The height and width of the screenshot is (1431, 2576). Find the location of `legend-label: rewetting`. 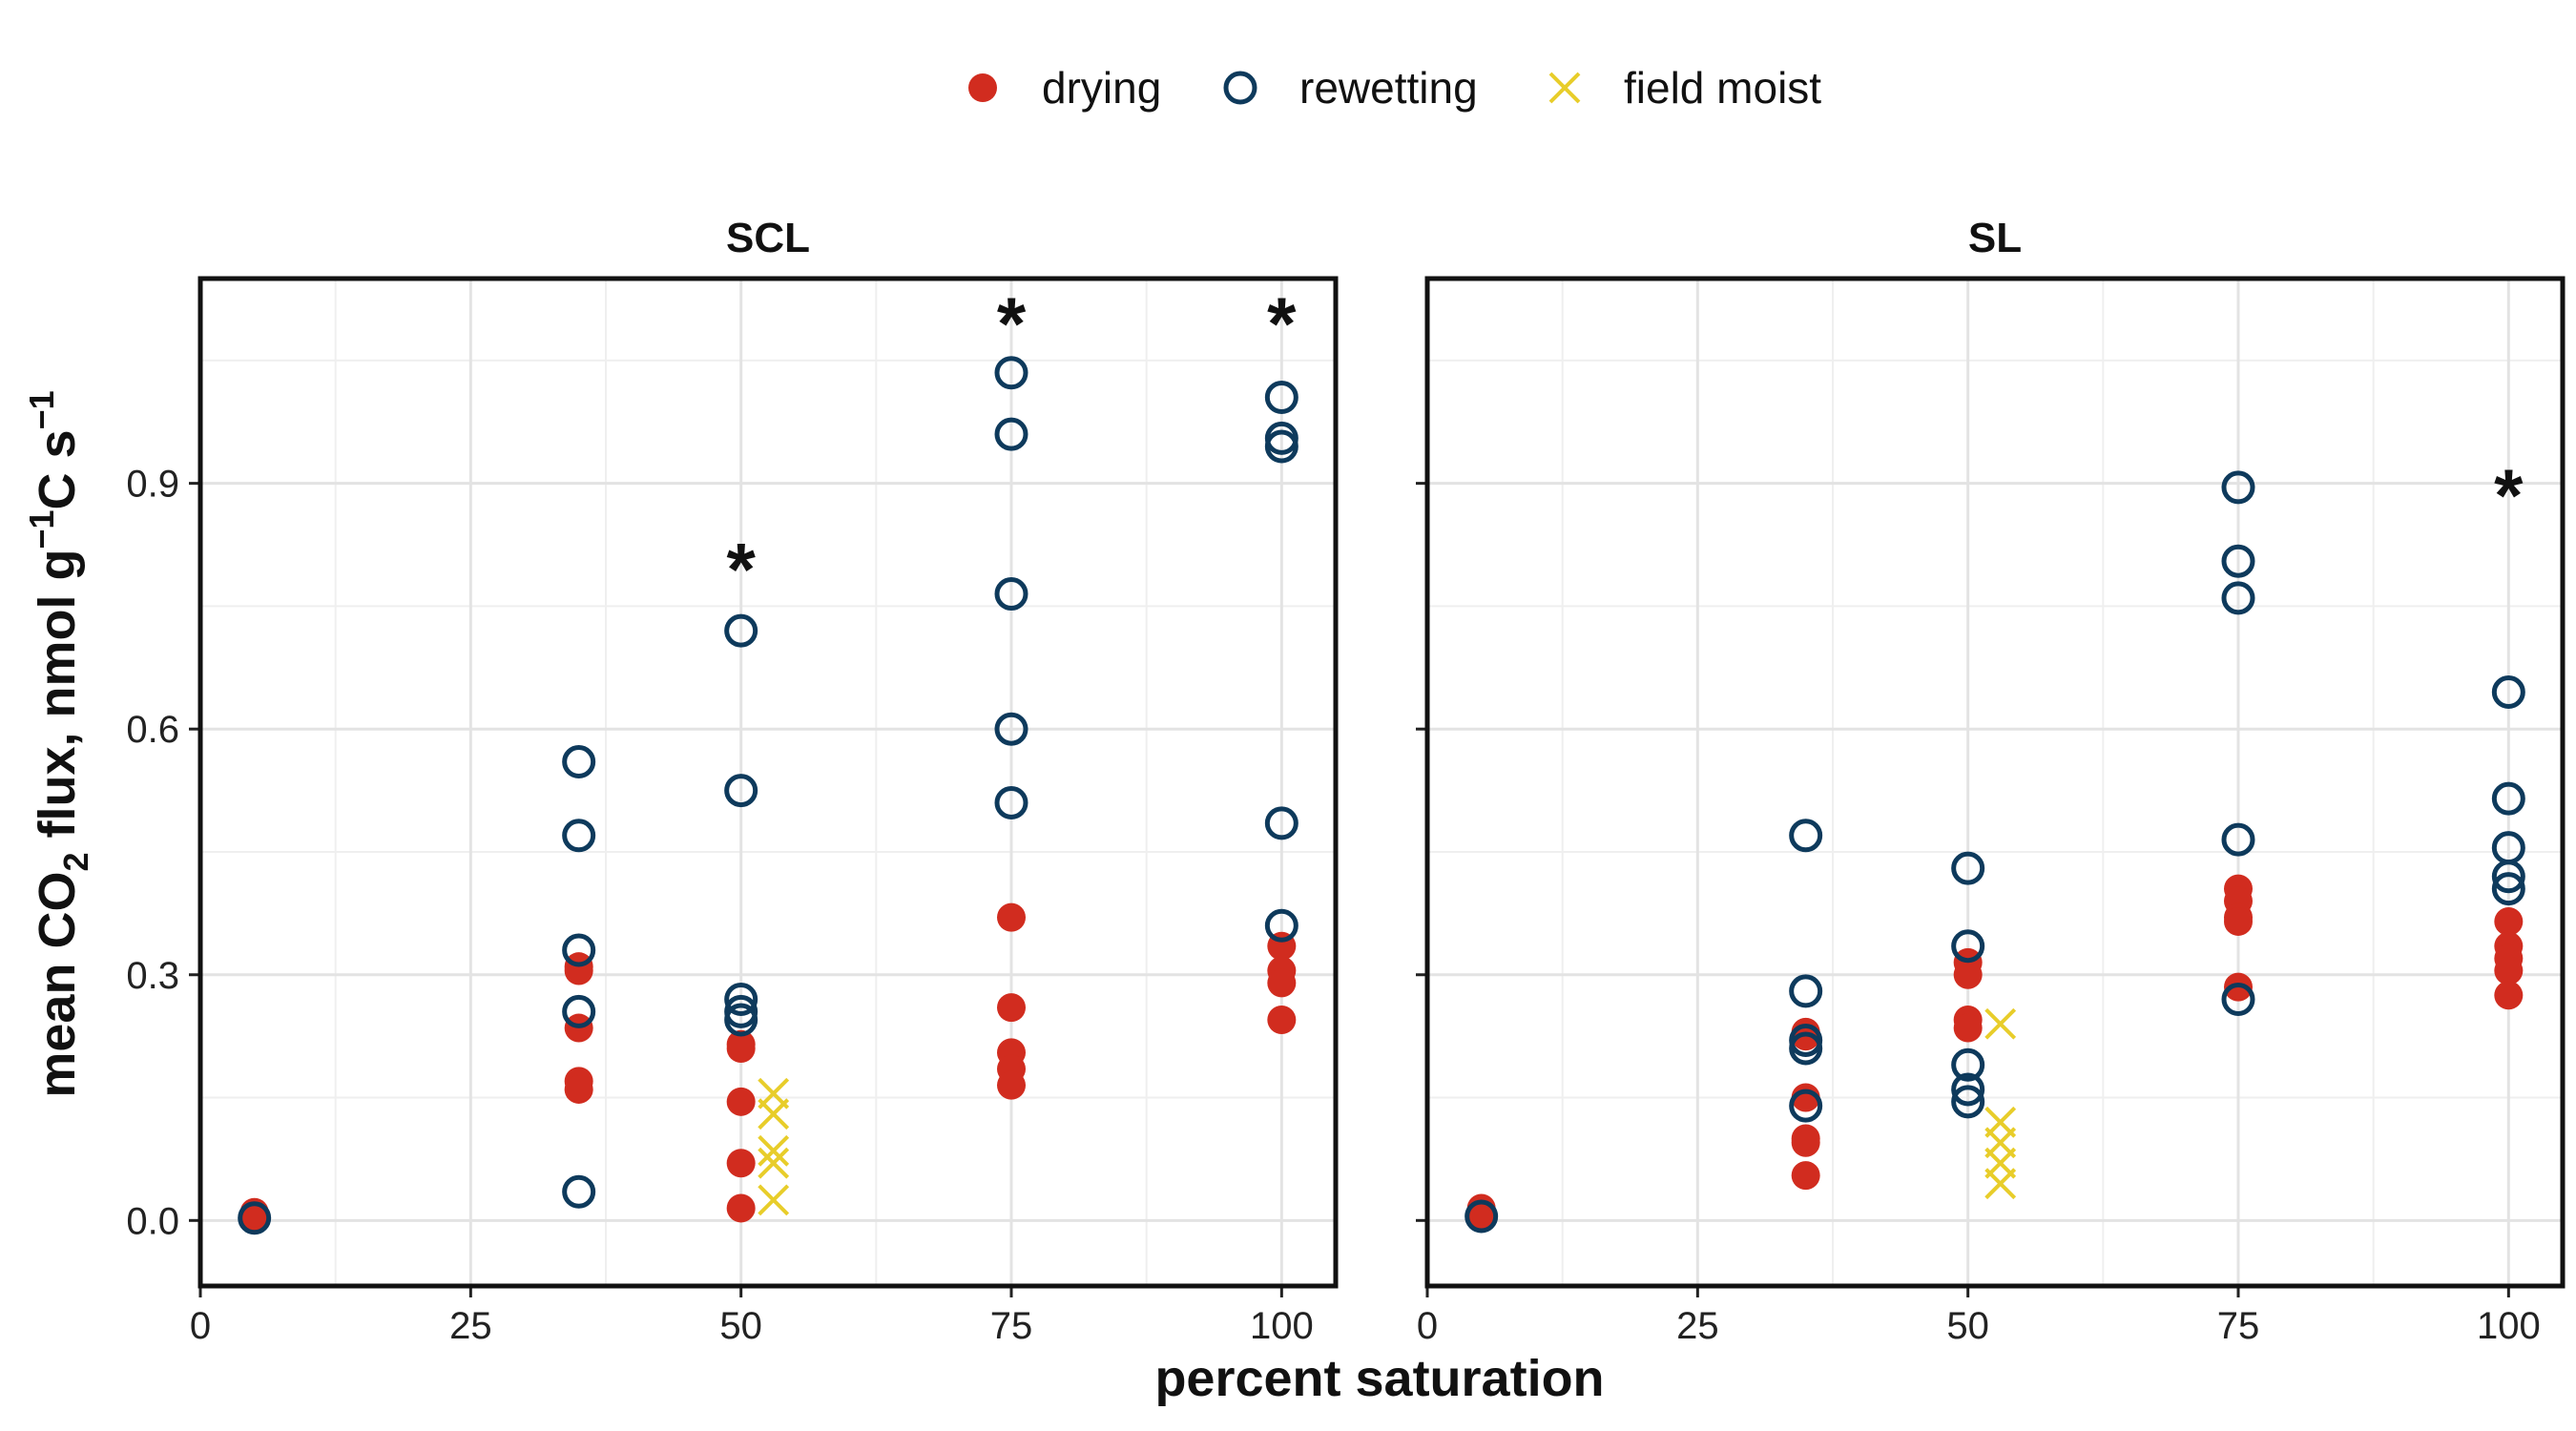

legend-label: rewetting is located at coordinates (1388, 88).